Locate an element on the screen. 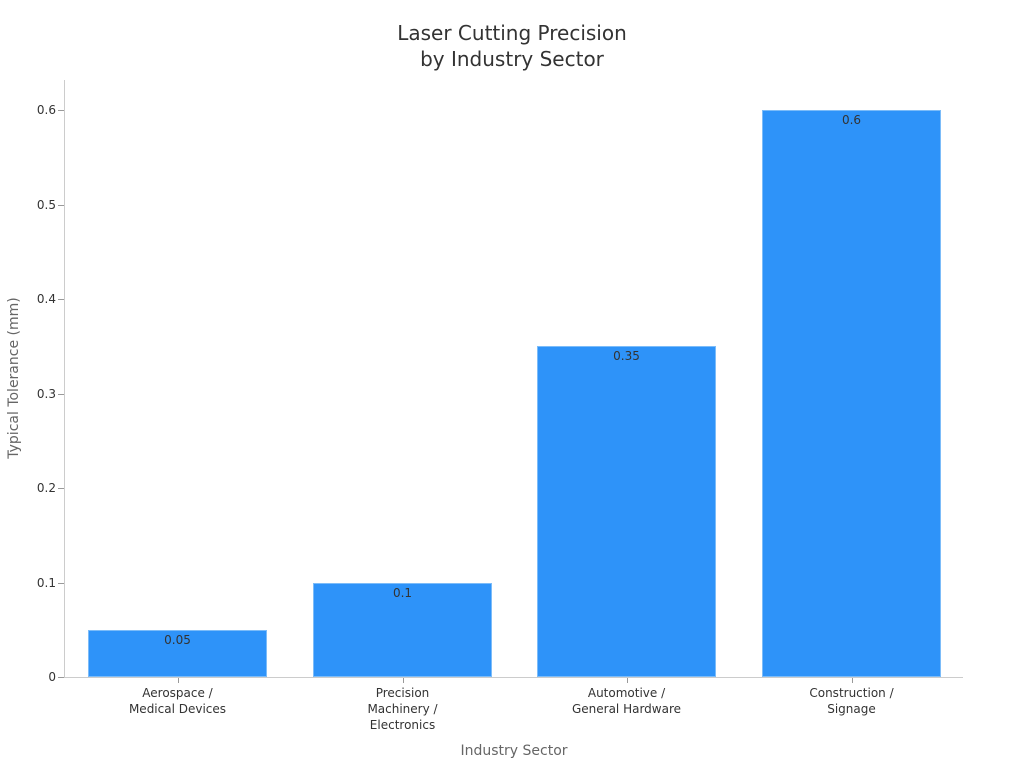  chart-title-line-2: by Industry Sector is located at coordinates (512, 59).